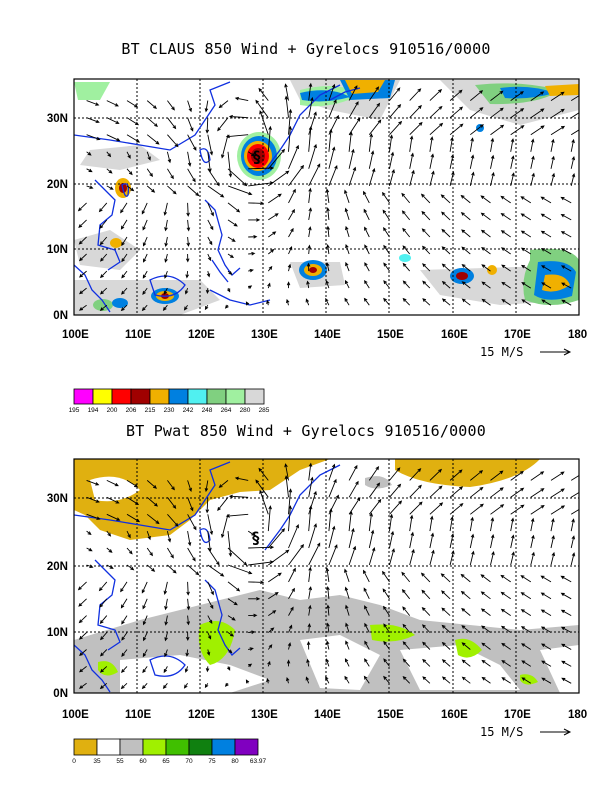 The width and height of the screenshot is (612, 792). Describe the element at coordinates (207, 410) in the screenshot. I see `colorbar-label: 248` at that location.